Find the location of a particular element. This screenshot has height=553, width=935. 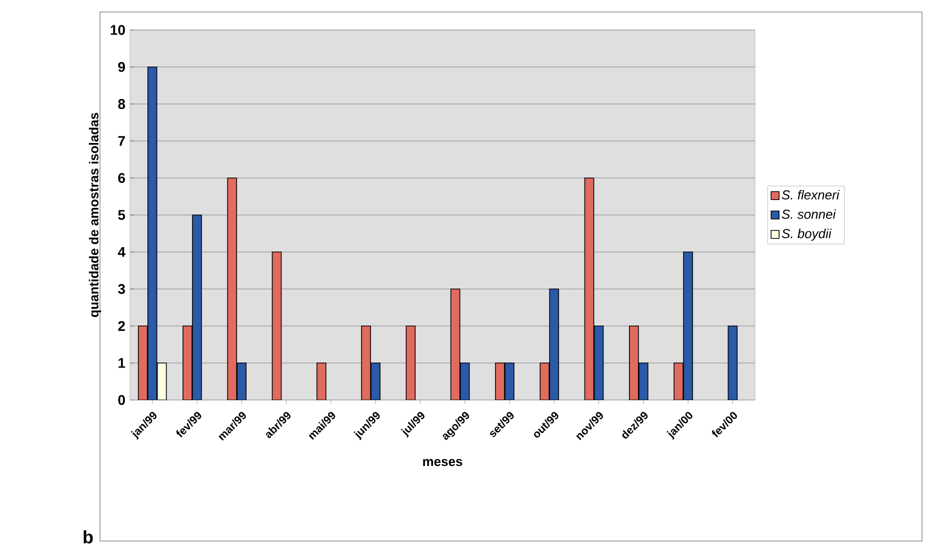

legend-label: S. sonnei is located at coordinates (809, 214).